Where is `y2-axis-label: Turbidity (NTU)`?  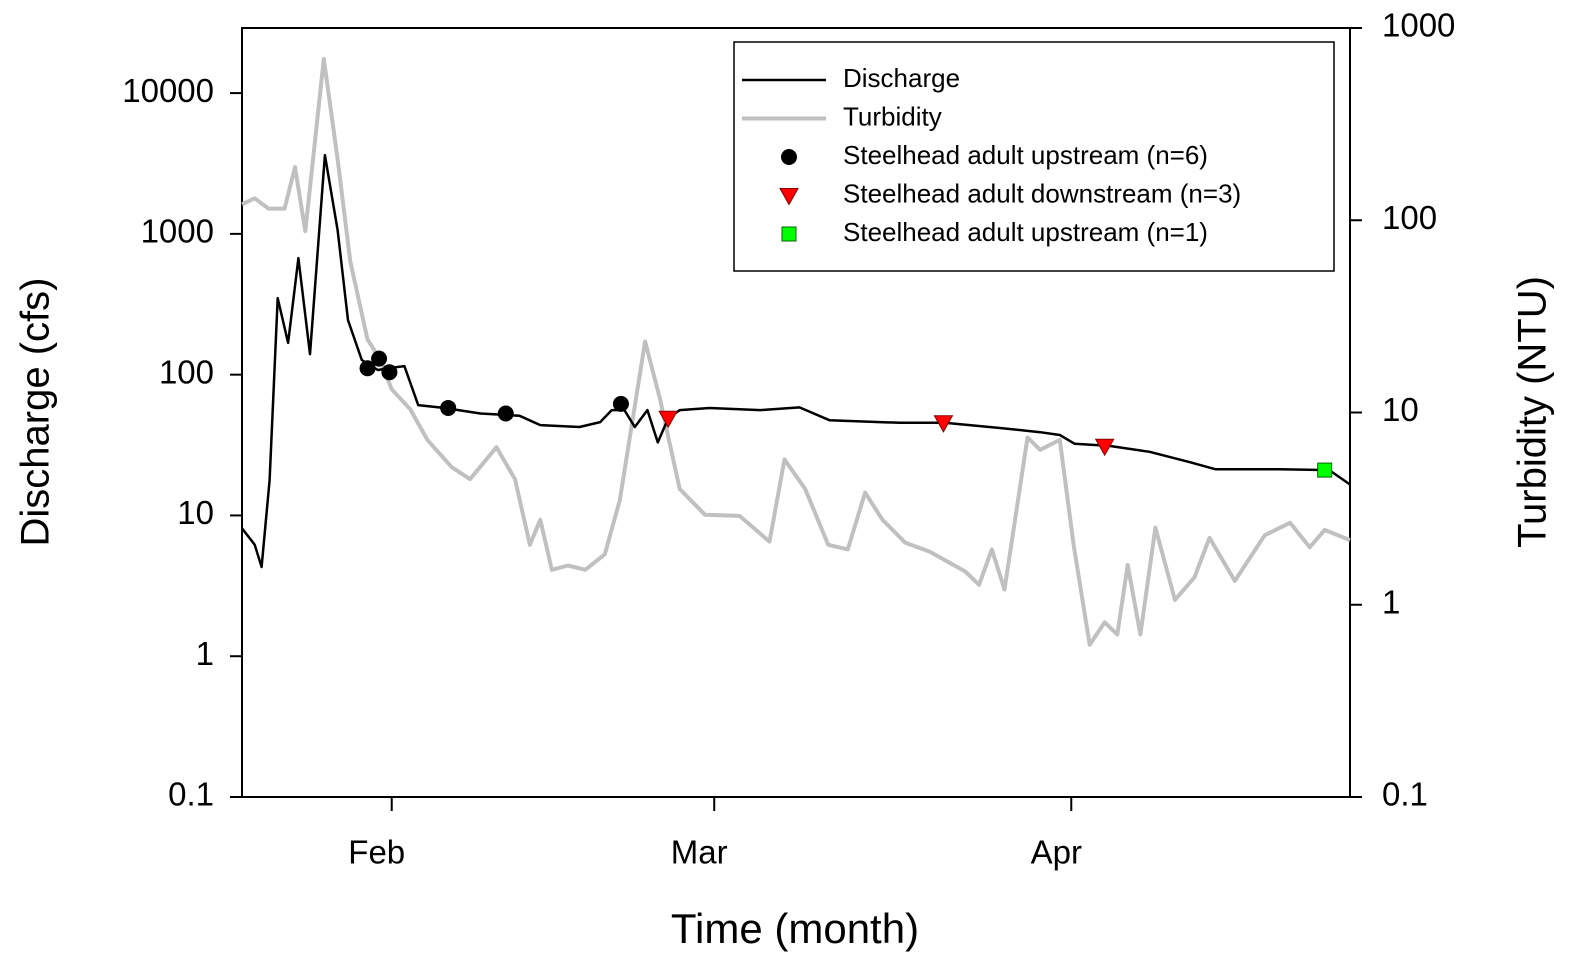 y2-axis-label: Turbidity (NTU) is located at coordinates (1533, 412).